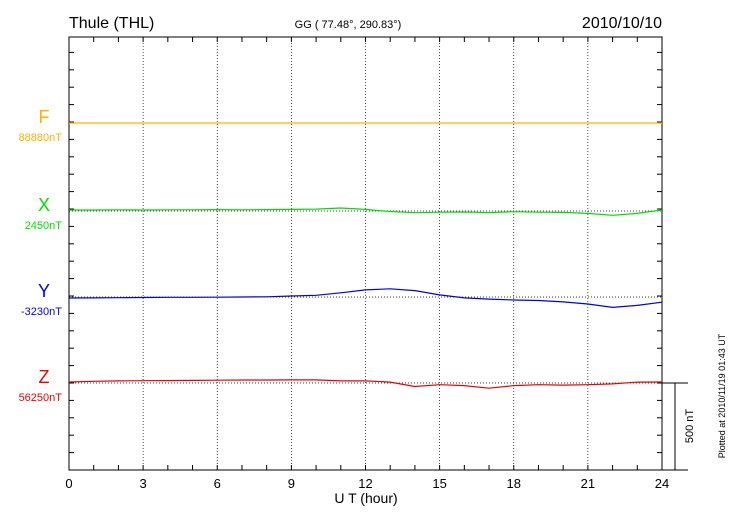  Describe the element at coordinates (291, 483) in the screenshot. I see `x-tick-label: 9` at that location.